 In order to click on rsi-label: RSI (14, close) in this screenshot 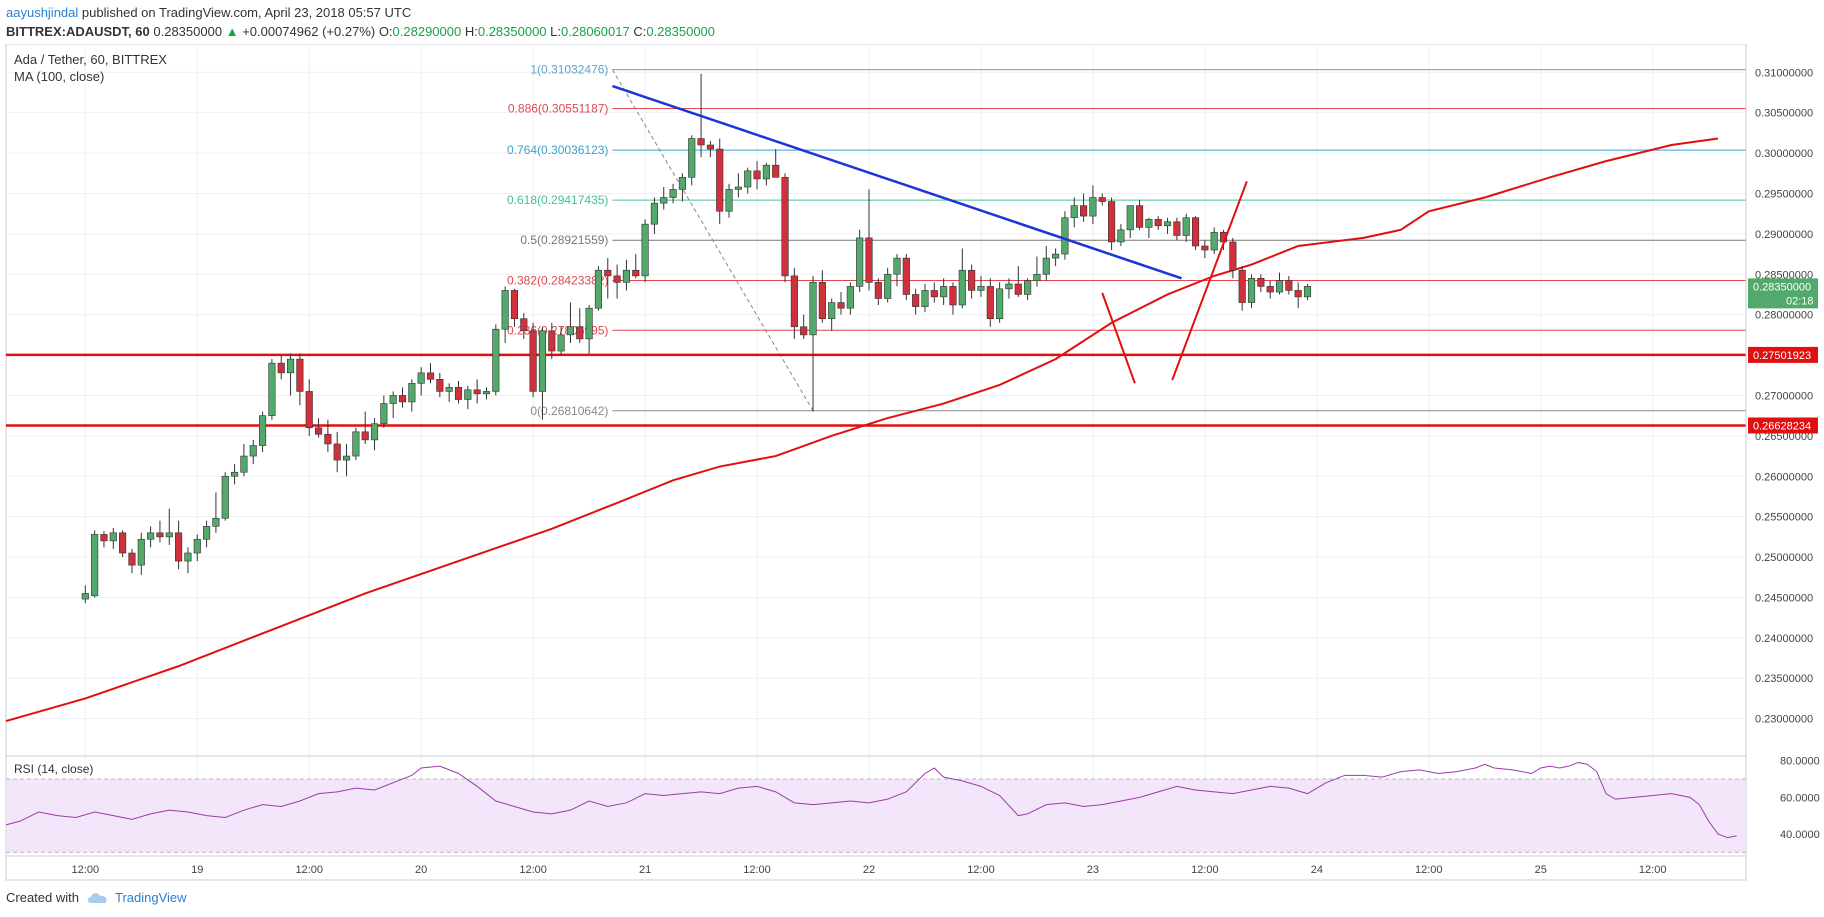, I will do `click(53, 769)`.